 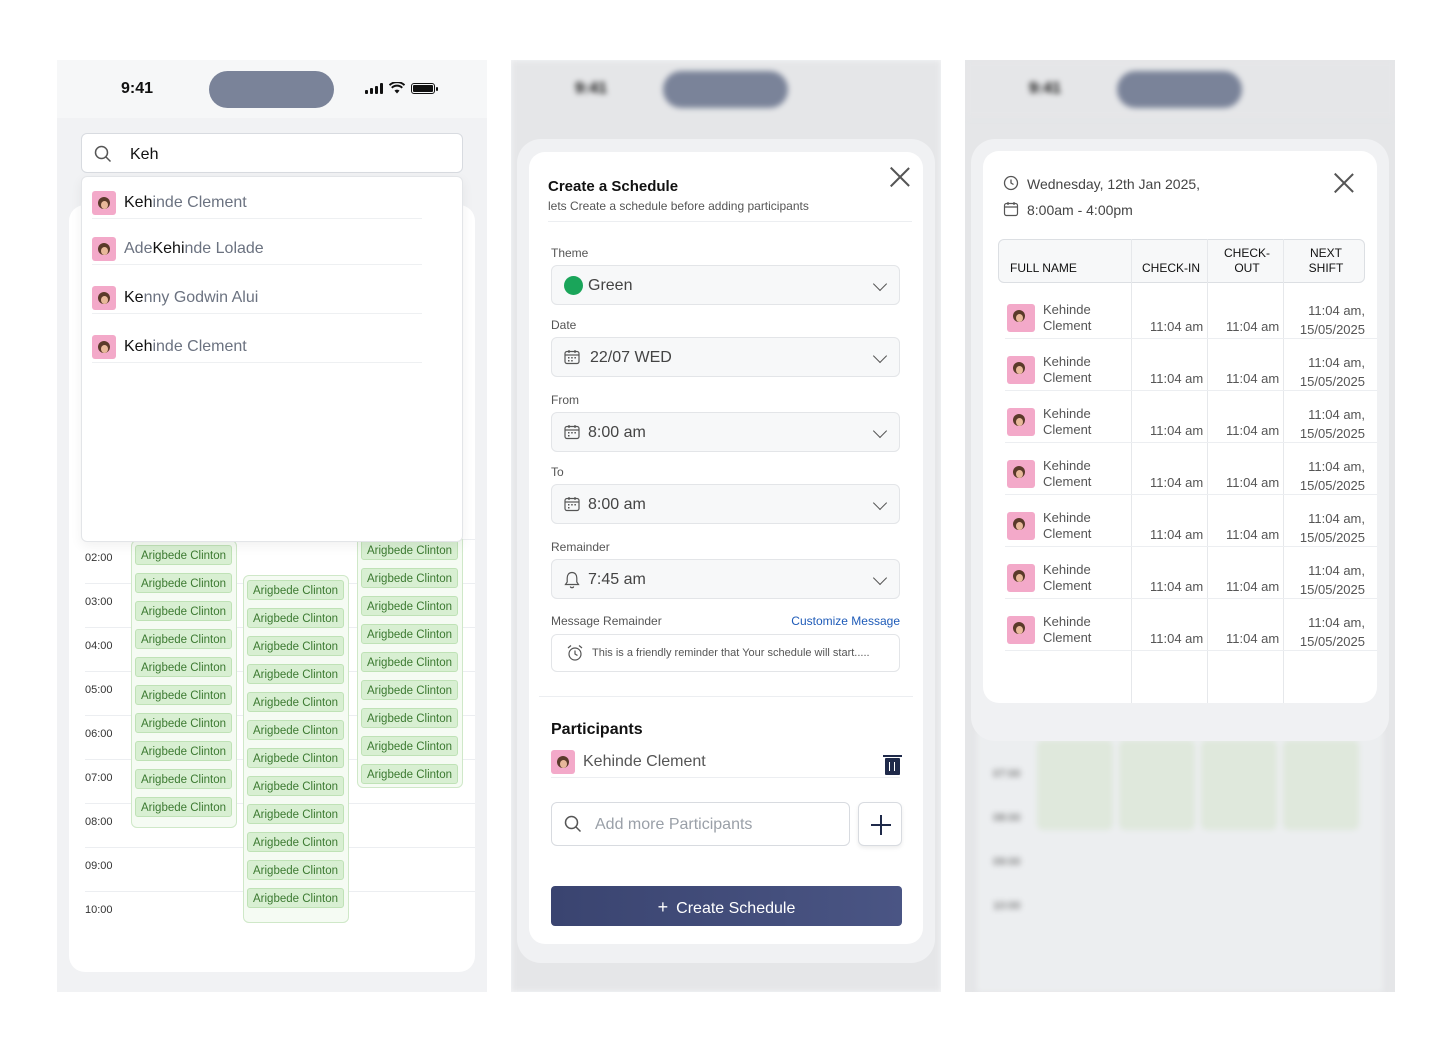 I want to click on calendar-icon, so click(x=572, y=432).